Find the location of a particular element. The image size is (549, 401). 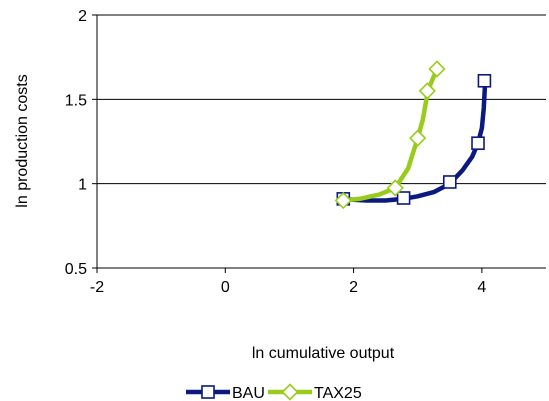

legend: BAU TAX25 is located at coordinates (274, 392).